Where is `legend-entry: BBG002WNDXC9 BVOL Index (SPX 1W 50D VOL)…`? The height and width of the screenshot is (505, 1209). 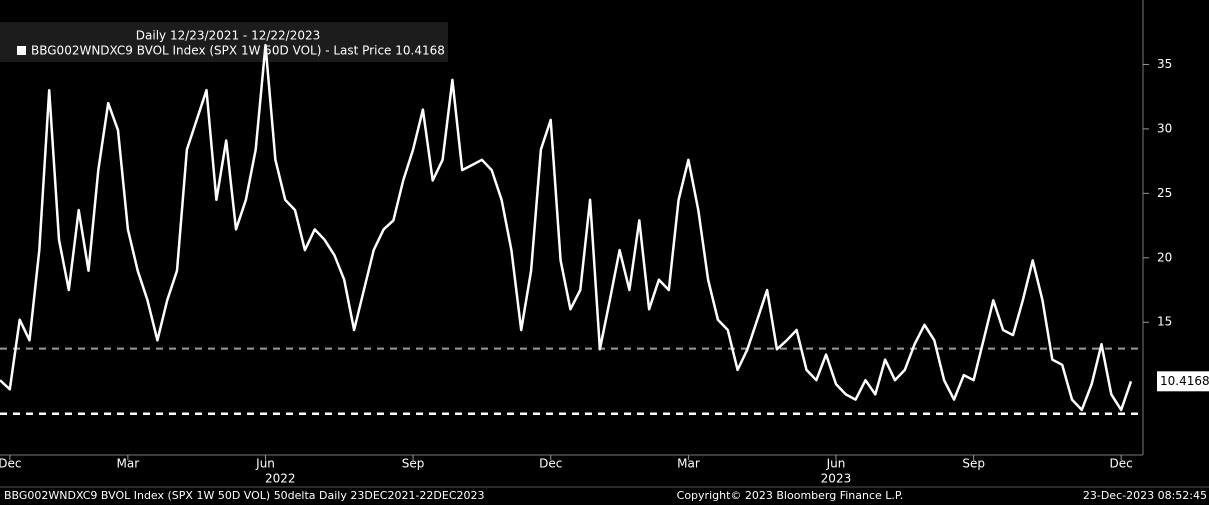
legend-entry: BBG002WNDXC9 BVOL Index (SPX 1W 50D VOL)… is located at coordinates (238, 51).